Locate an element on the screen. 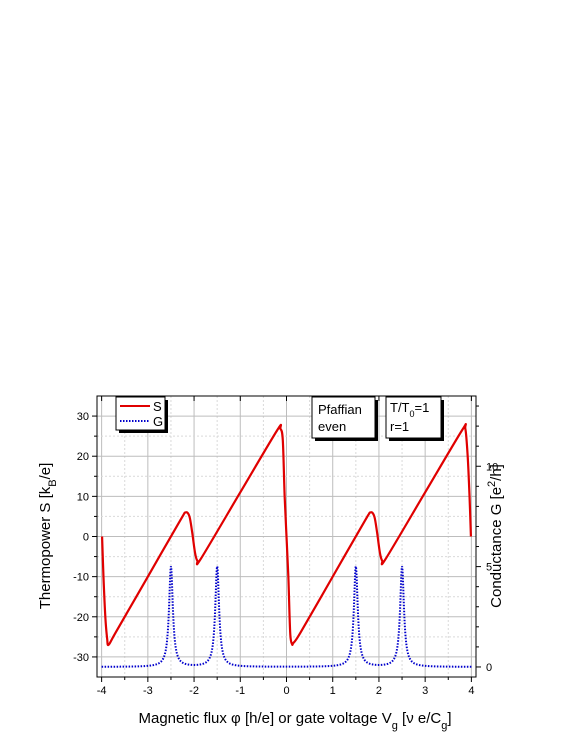 The height and width of the screenshot is (740, 572). annotation-temperature: T/T0=1 is located at coordinates (409, 409).